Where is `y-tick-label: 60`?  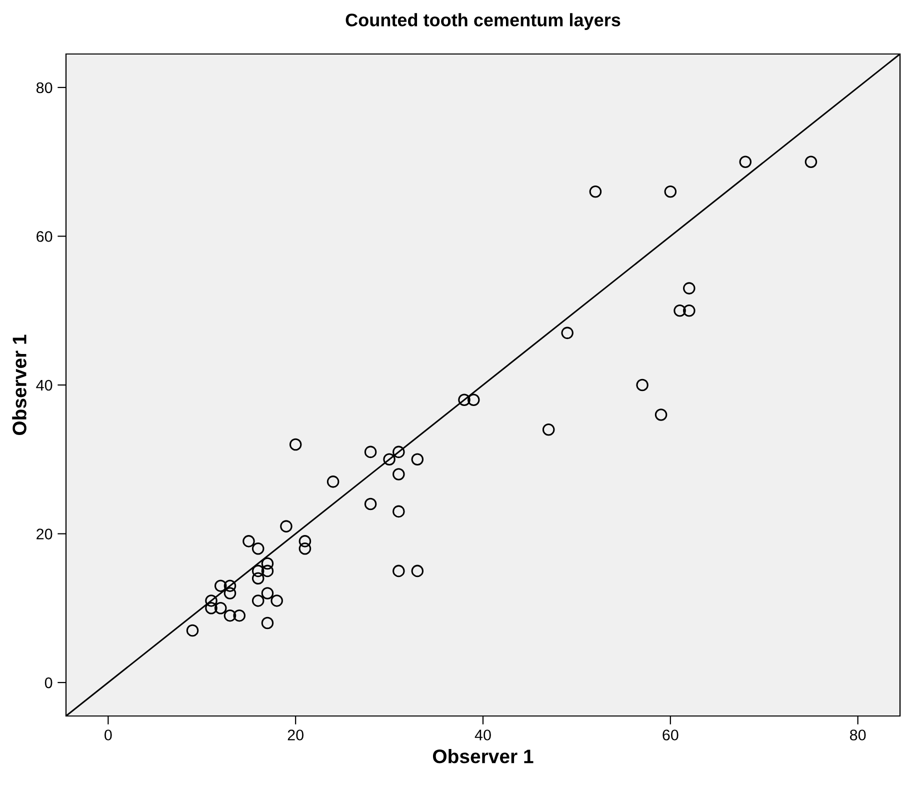
y-tick-label: 60 is located at coordinates (44, 236).